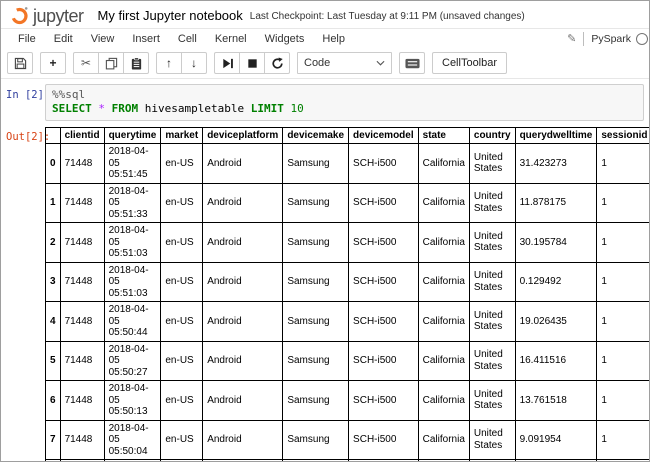 Image resolution: width=650 pixels, height=462 pixels. Describe the element at coordinates (194, 109) in the screenshot. I see `sql-table-name: hivesampletable` at that location.